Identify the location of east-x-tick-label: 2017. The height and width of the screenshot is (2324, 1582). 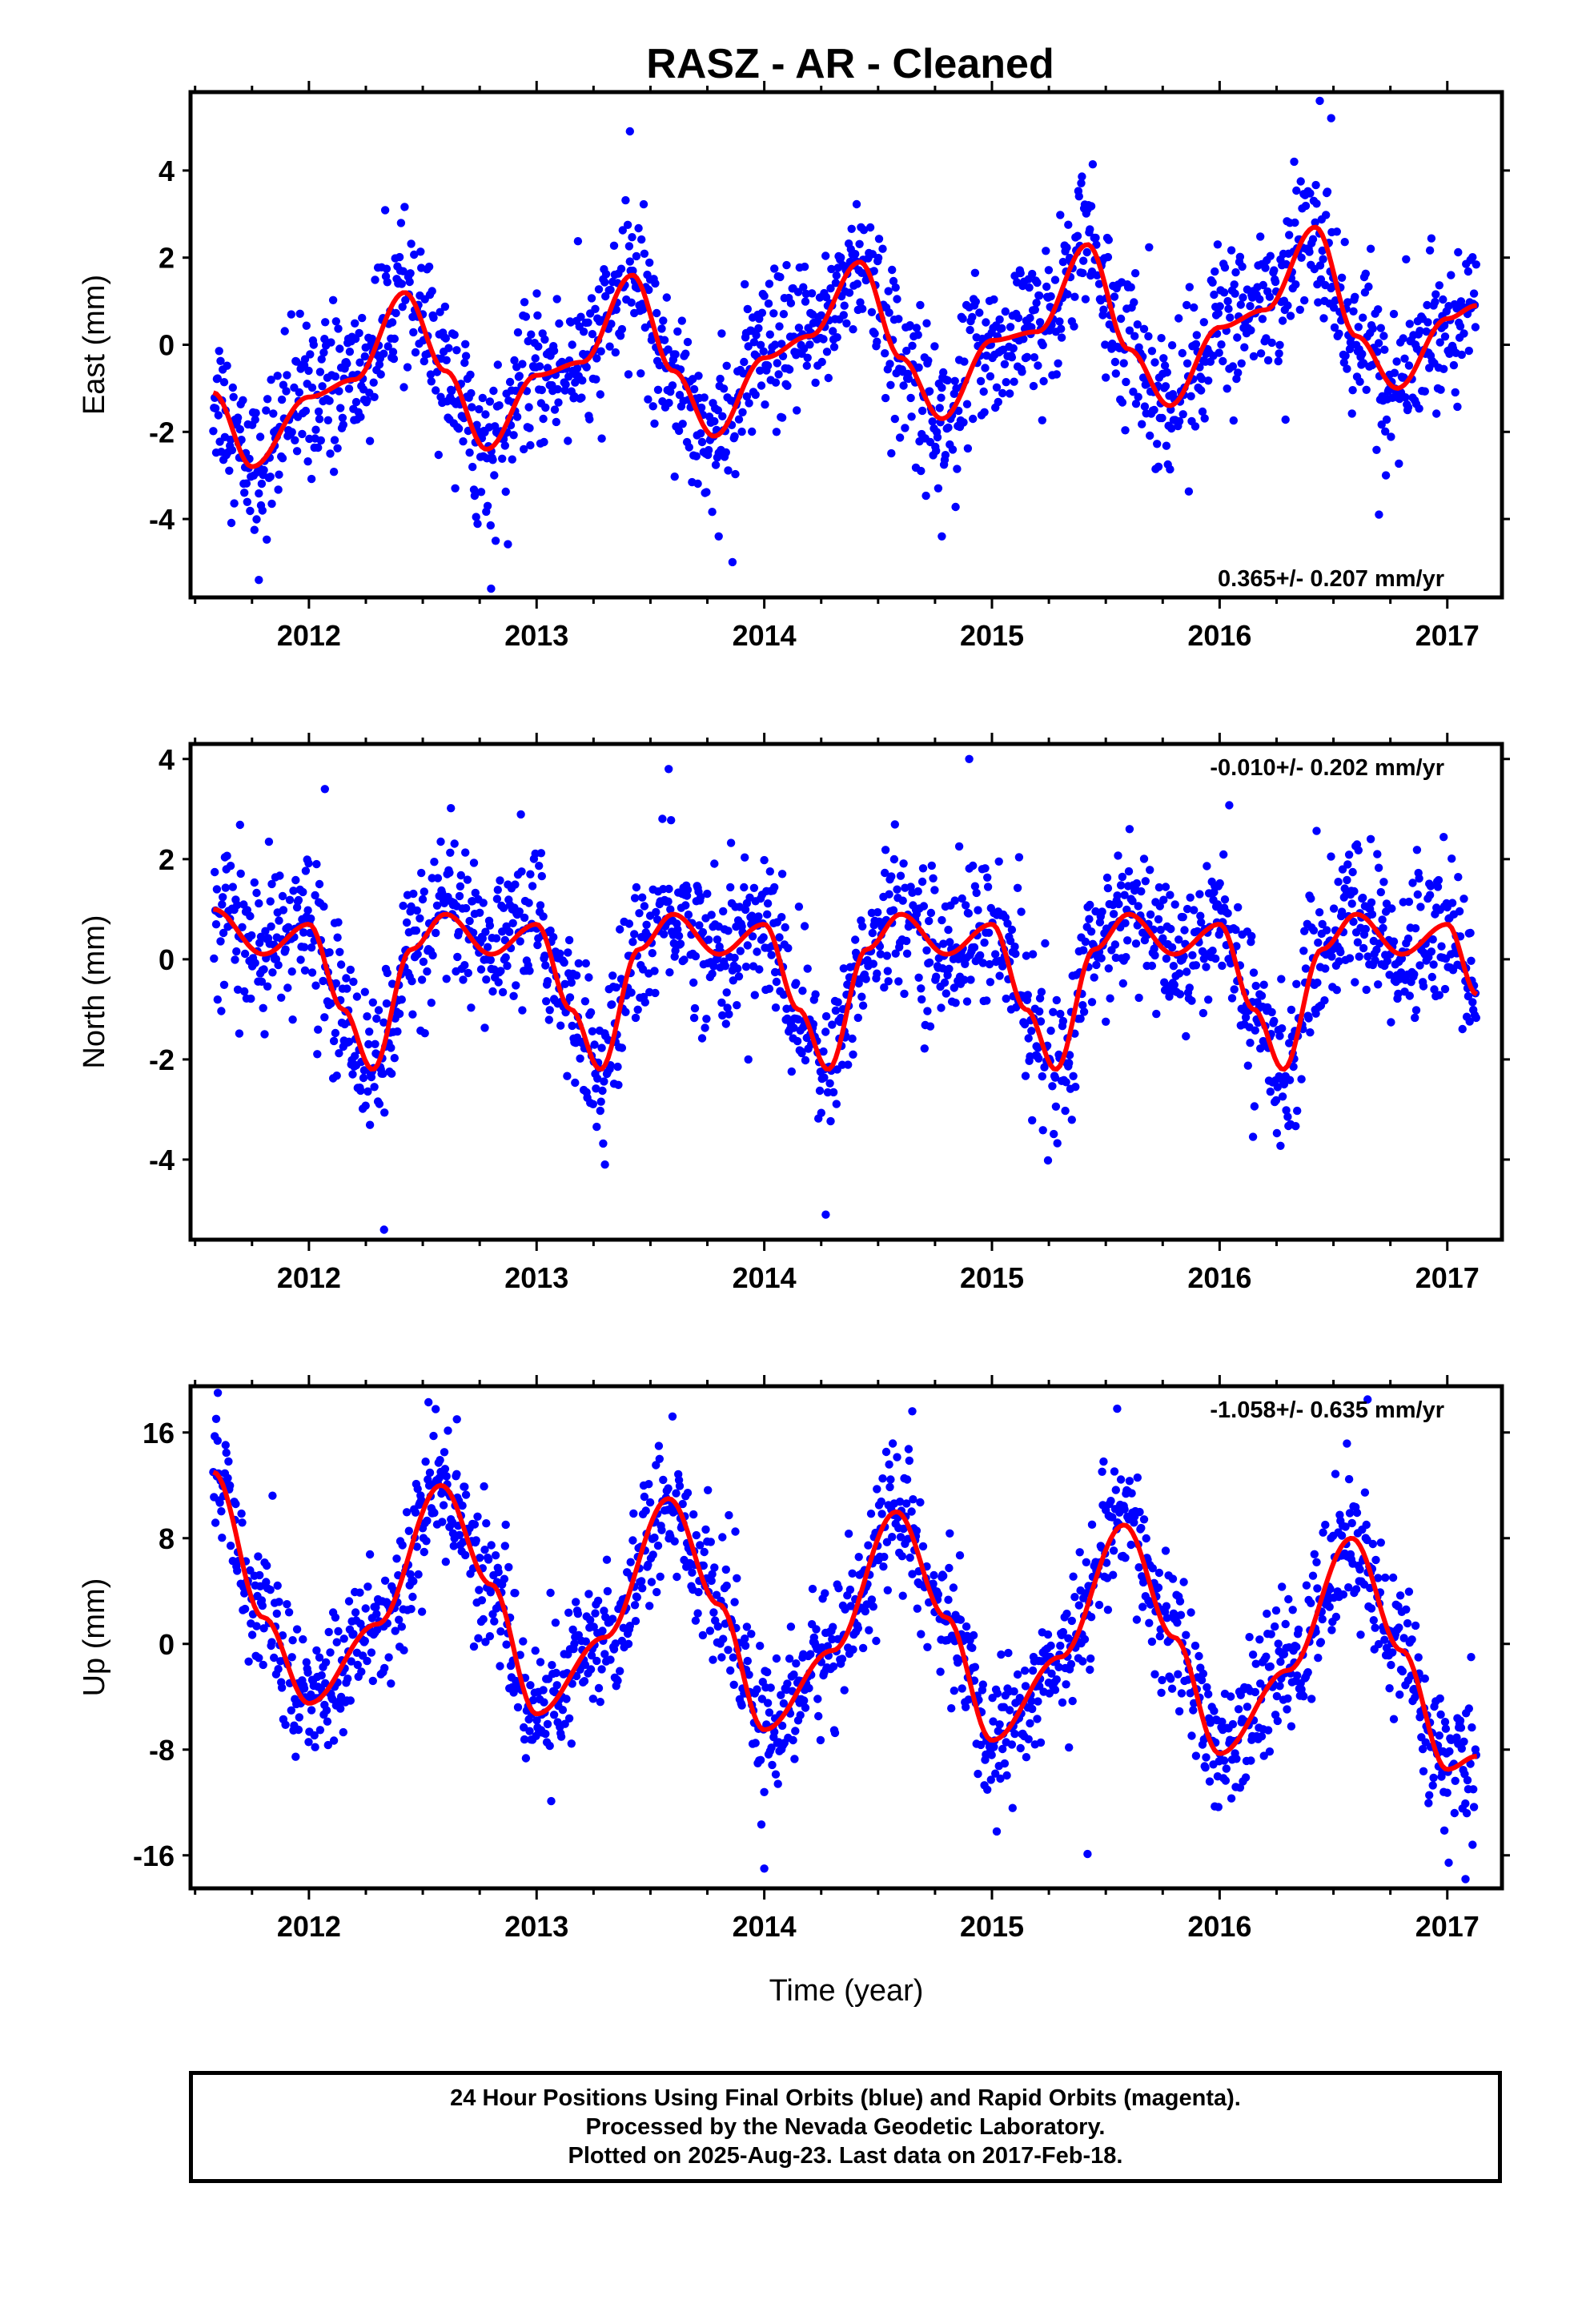
(1447, 635).